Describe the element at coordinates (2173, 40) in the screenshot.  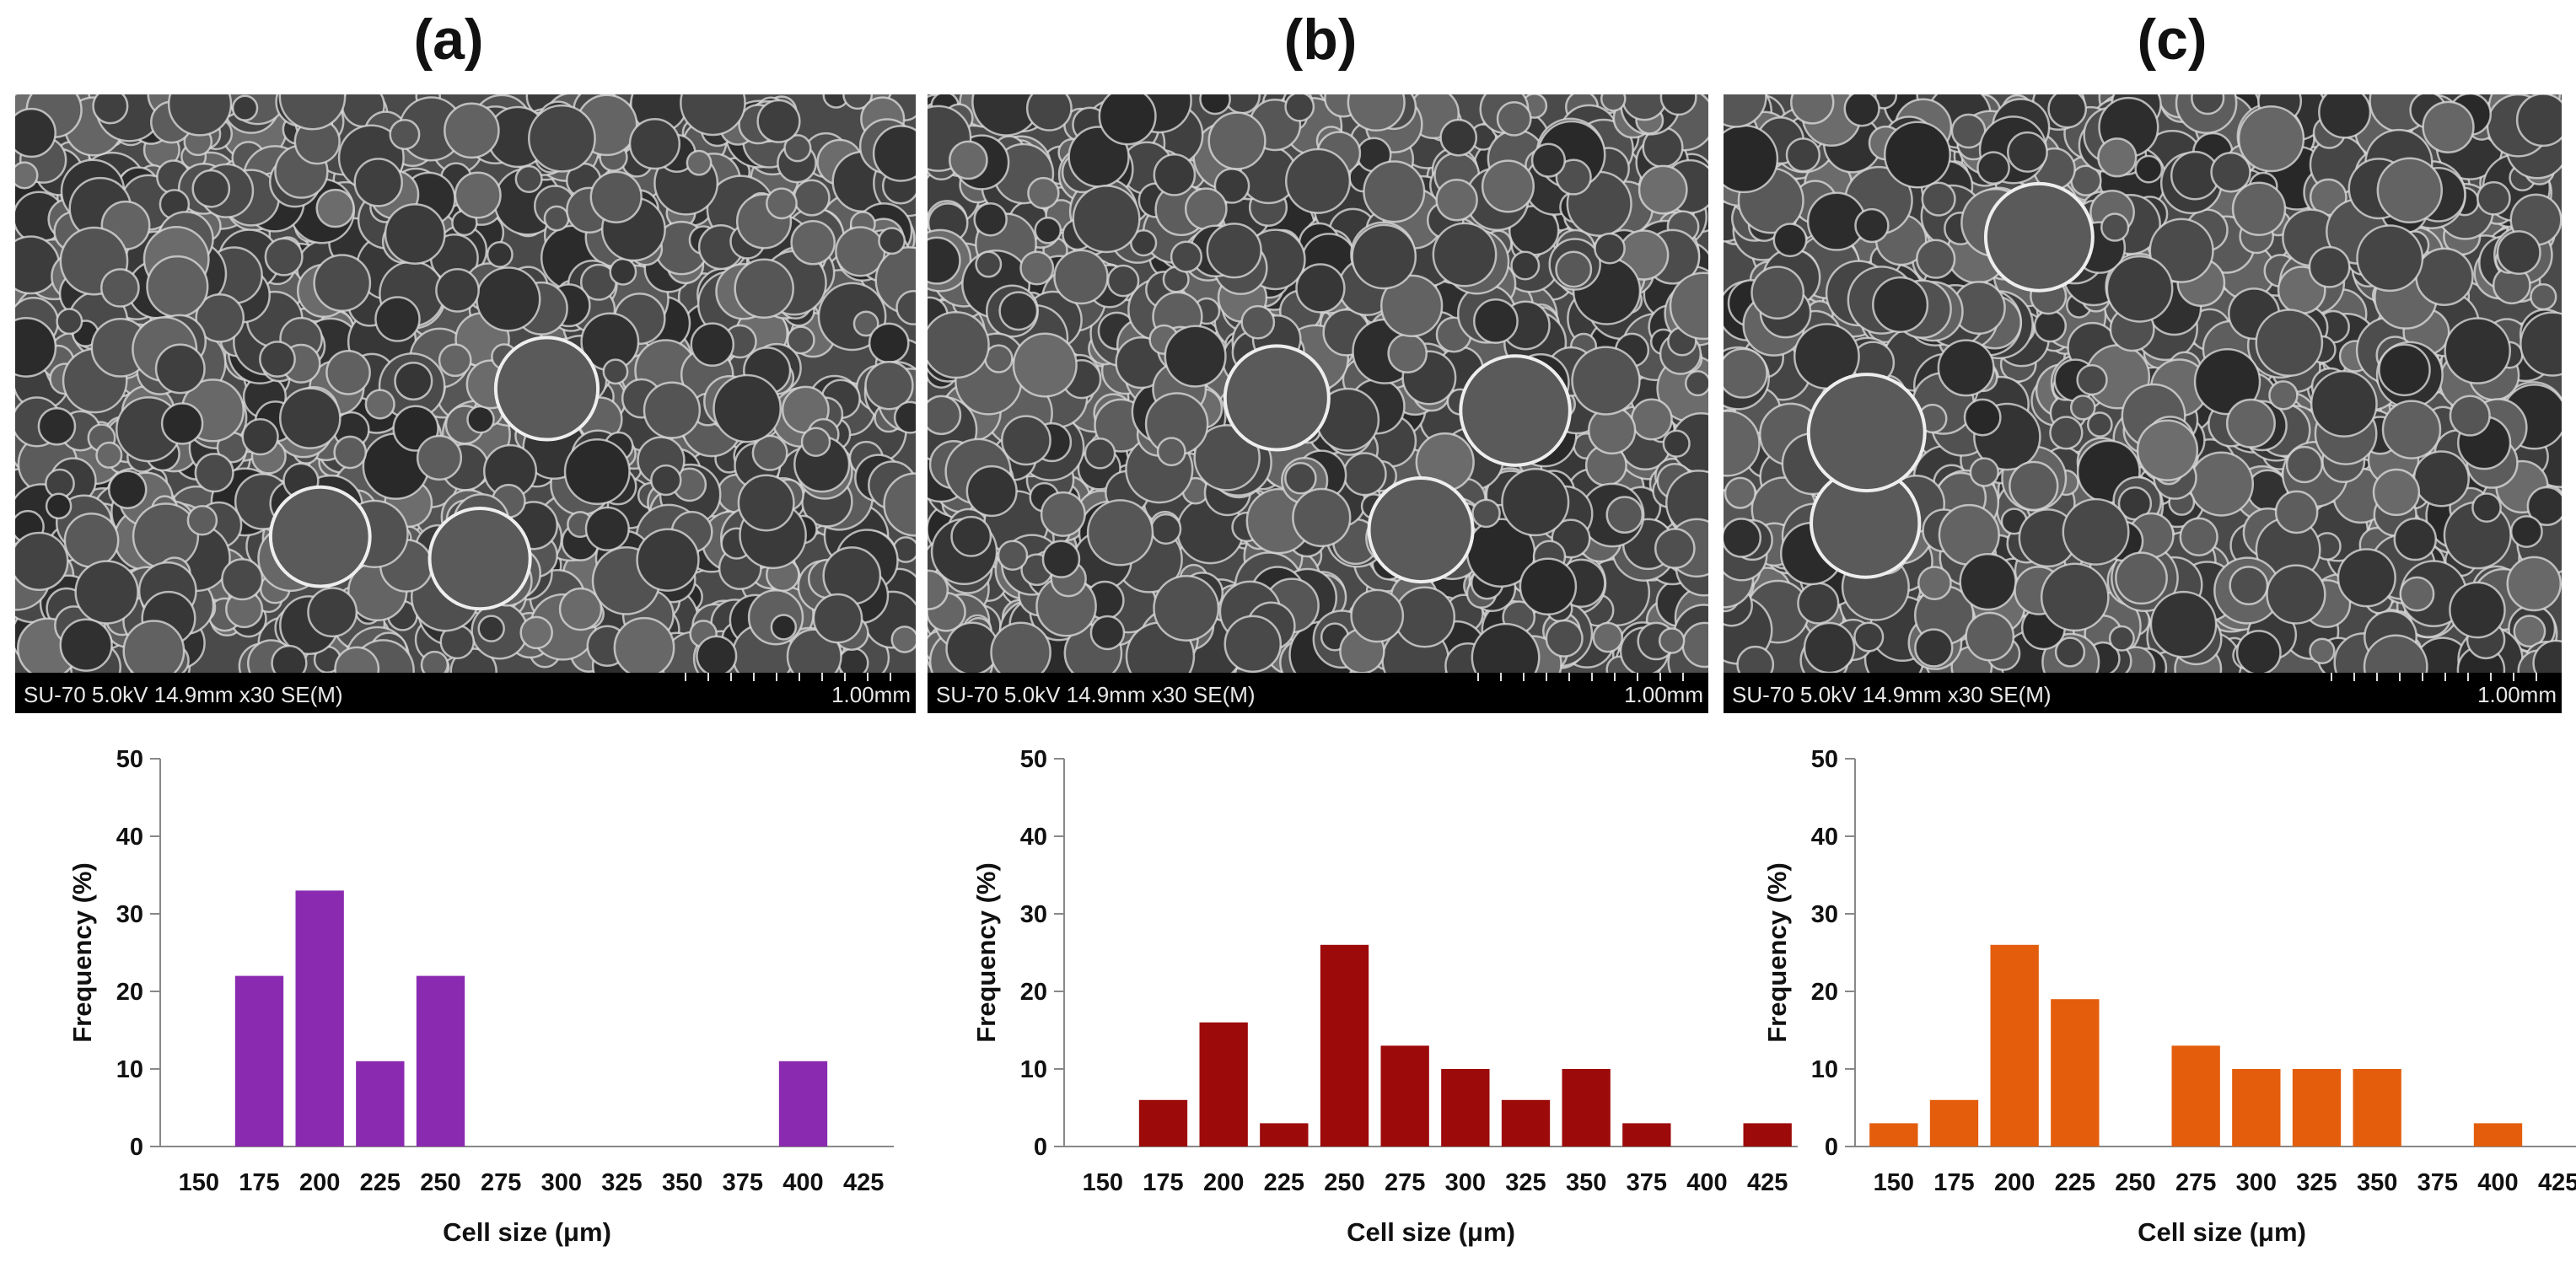
I see `panel-label-c: (c)` at that location.